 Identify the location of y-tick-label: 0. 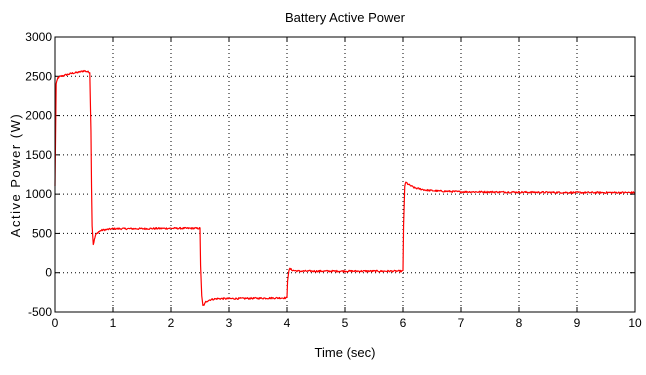
(48, 273).